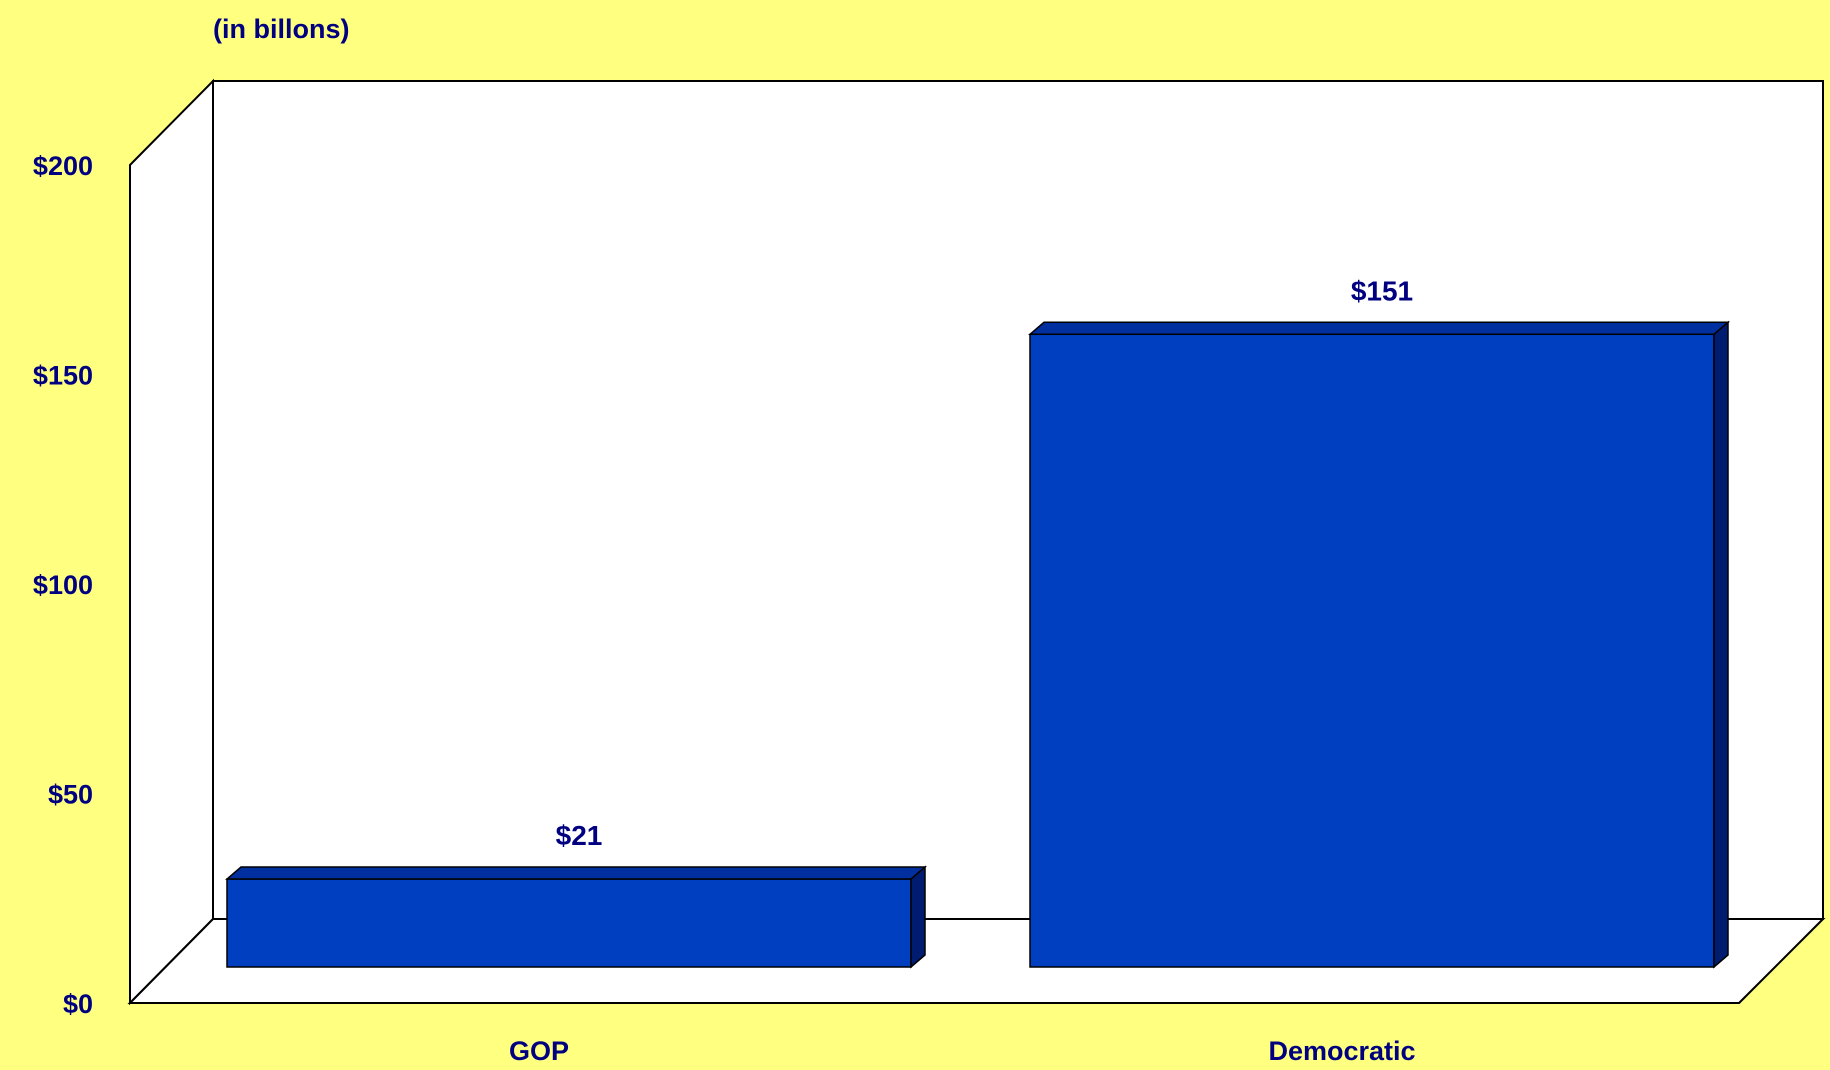  Describe the element at coordinates (1382, 290) in the screenshot. I see `data-label: $151` at that location.